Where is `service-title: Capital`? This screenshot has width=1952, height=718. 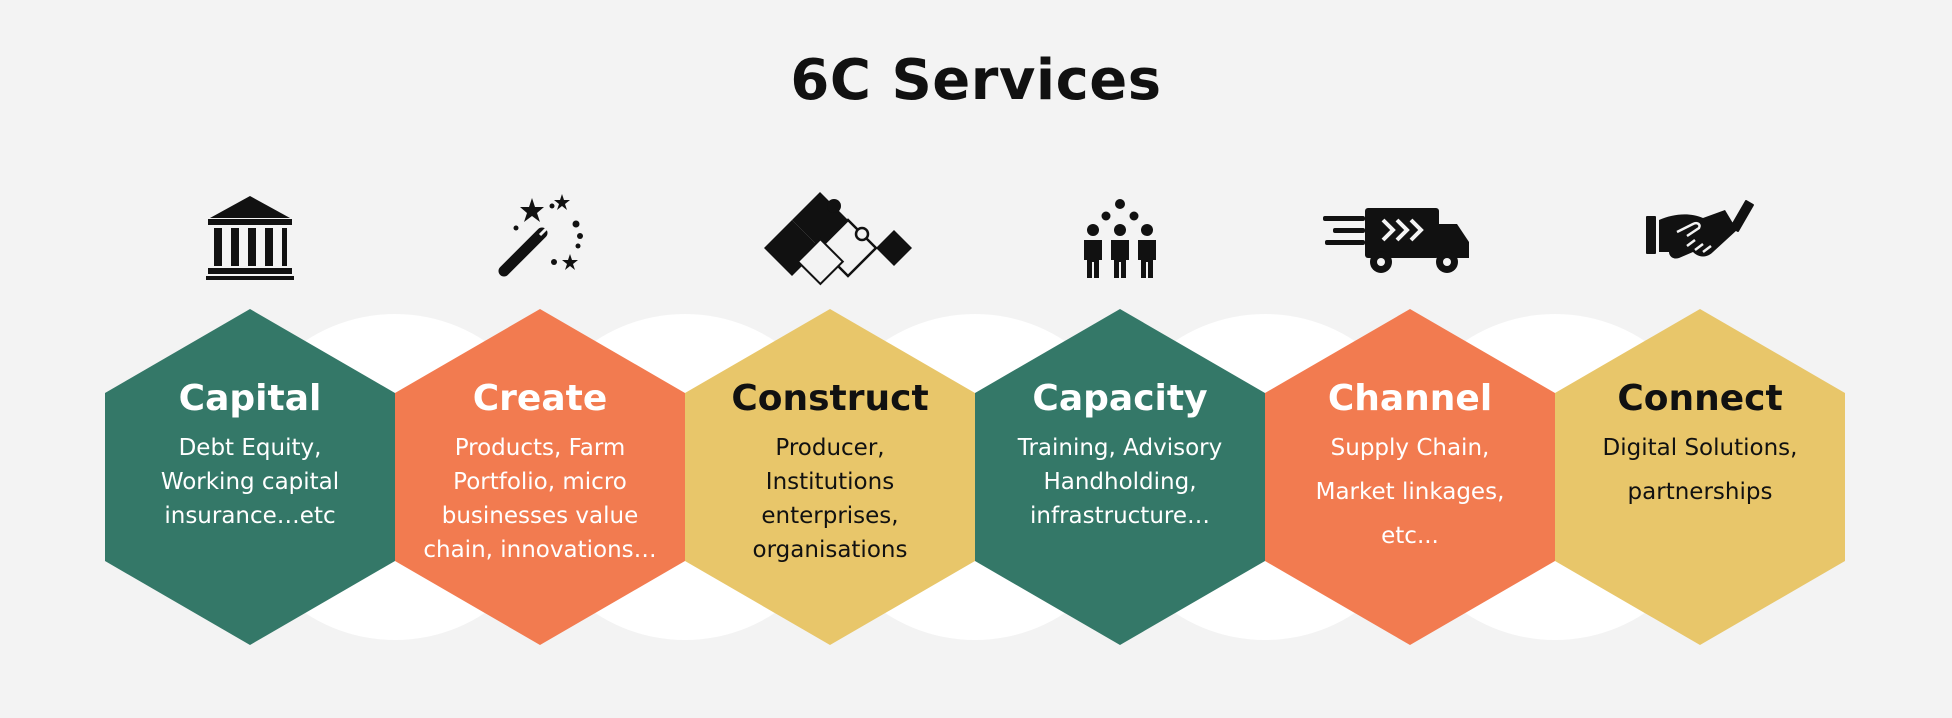
service-title: Capital is located at coordinates (250, 398).